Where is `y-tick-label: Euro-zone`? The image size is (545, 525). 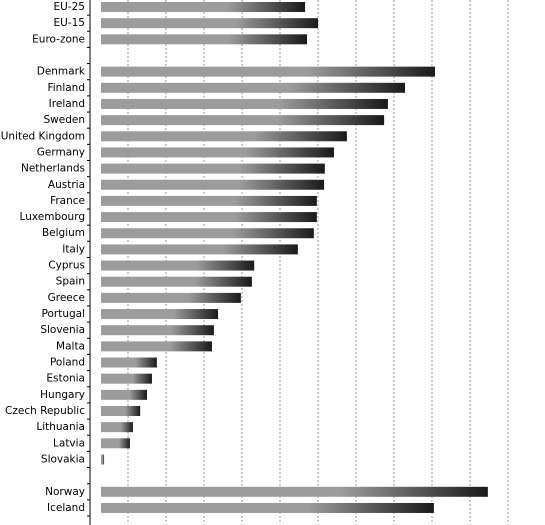 y-tick-label: Euro-zone is located at coordinates (58, 39).